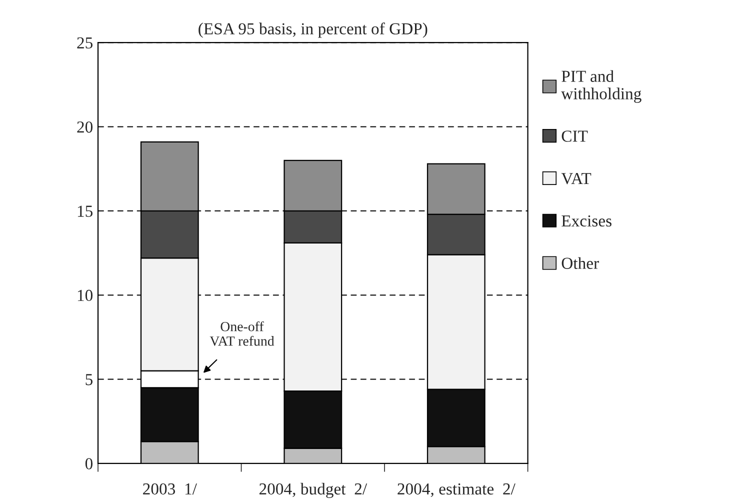 This screenshot has height=501, width=754. Describe the element at coordinates (170, 489) in the screenshot. I see `x-tick-label: 2003 1/` at that location.